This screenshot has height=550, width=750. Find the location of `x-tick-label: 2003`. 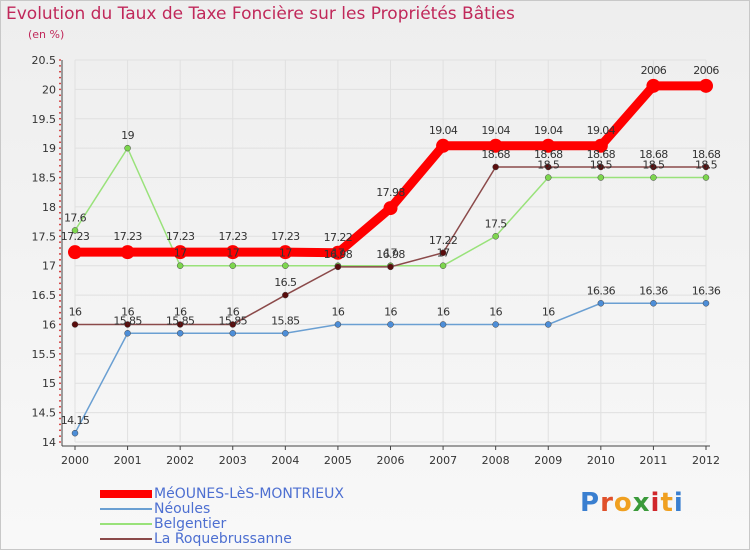

x-tick-label: 2003 is located at coordinates (233, 460).